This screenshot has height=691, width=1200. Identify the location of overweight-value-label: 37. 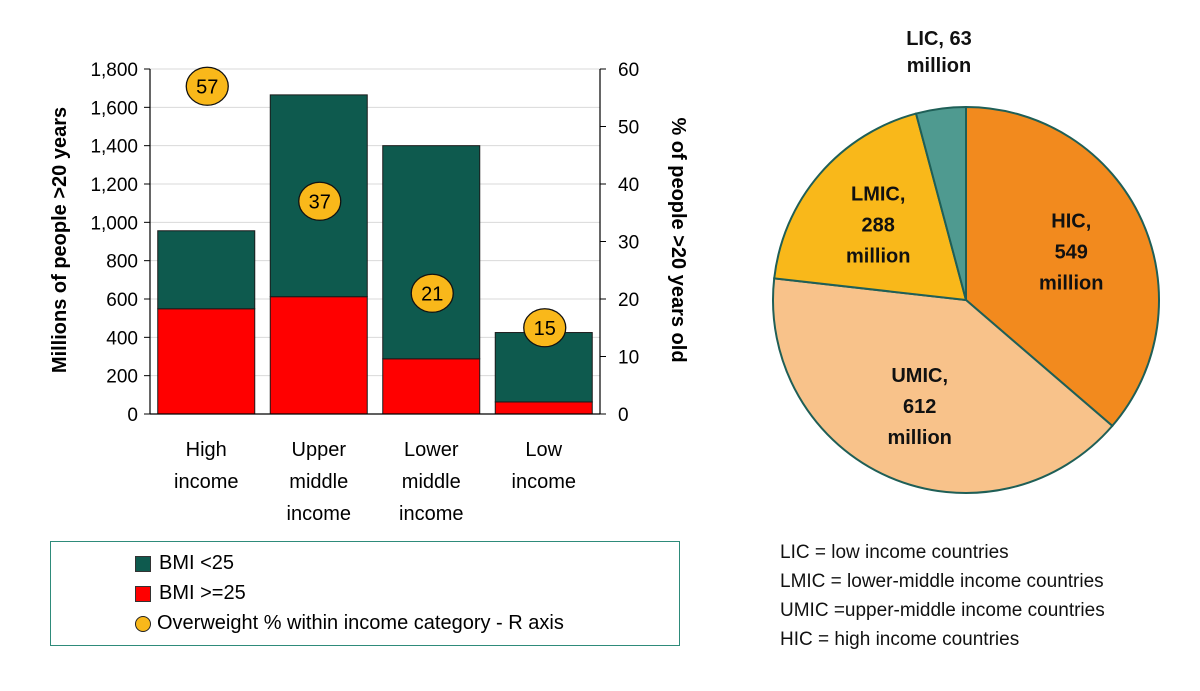
(320, 202).